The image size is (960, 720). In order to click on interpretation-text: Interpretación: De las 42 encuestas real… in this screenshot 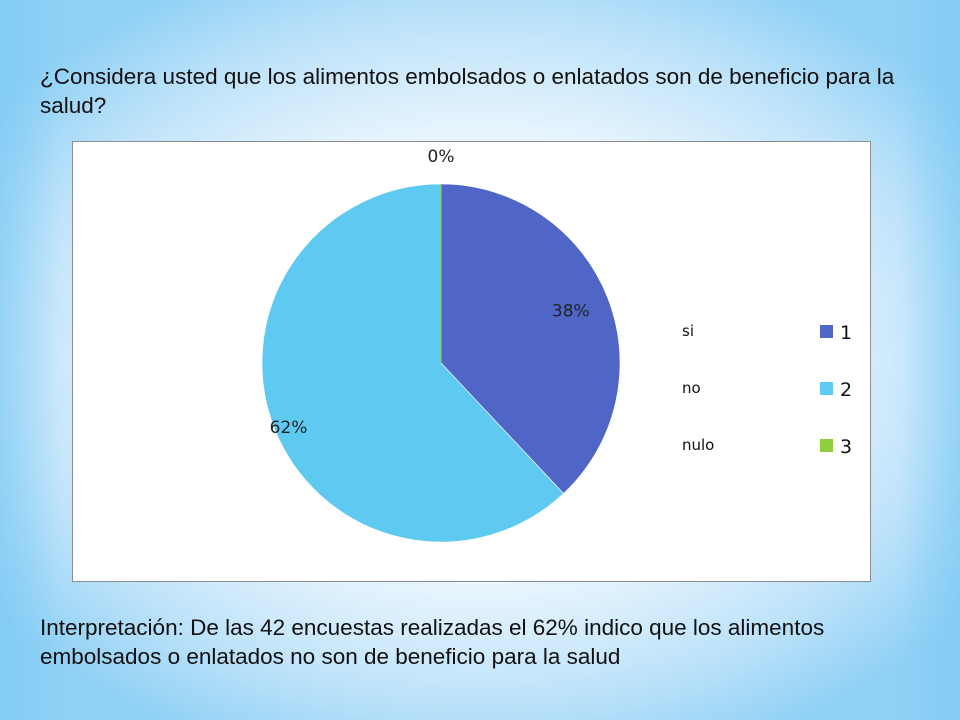, I will do `click(432, 642)`.